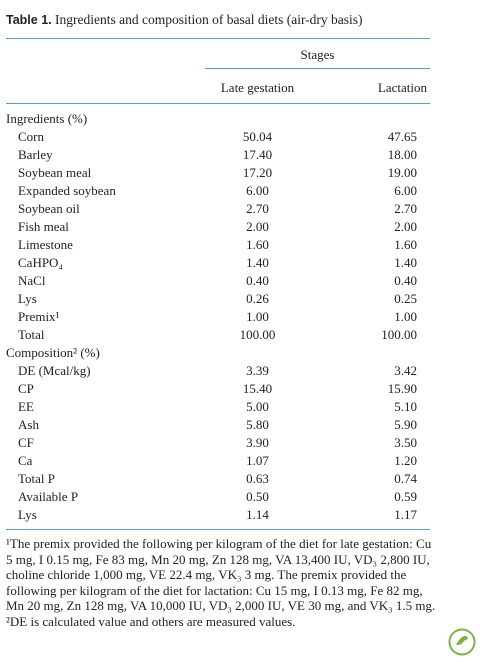  Describe the element at coordinates (405, 424) in the screenshot. I see `cell: 5.90` at that location.